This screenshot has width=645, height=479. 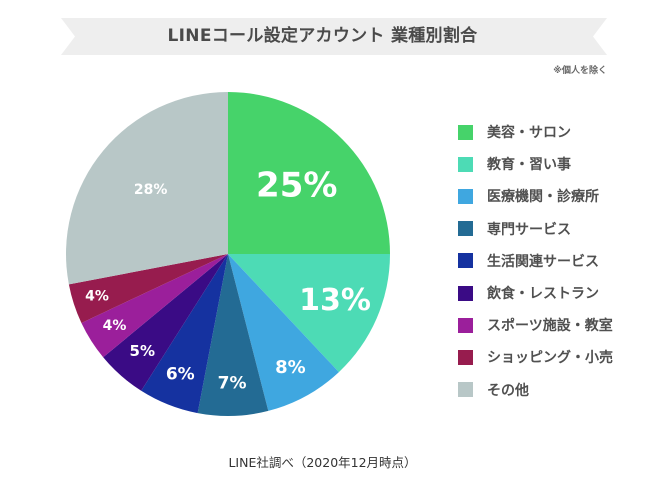 I want to click on legend-label: 美容・サロン, so click(x=529, y=133).